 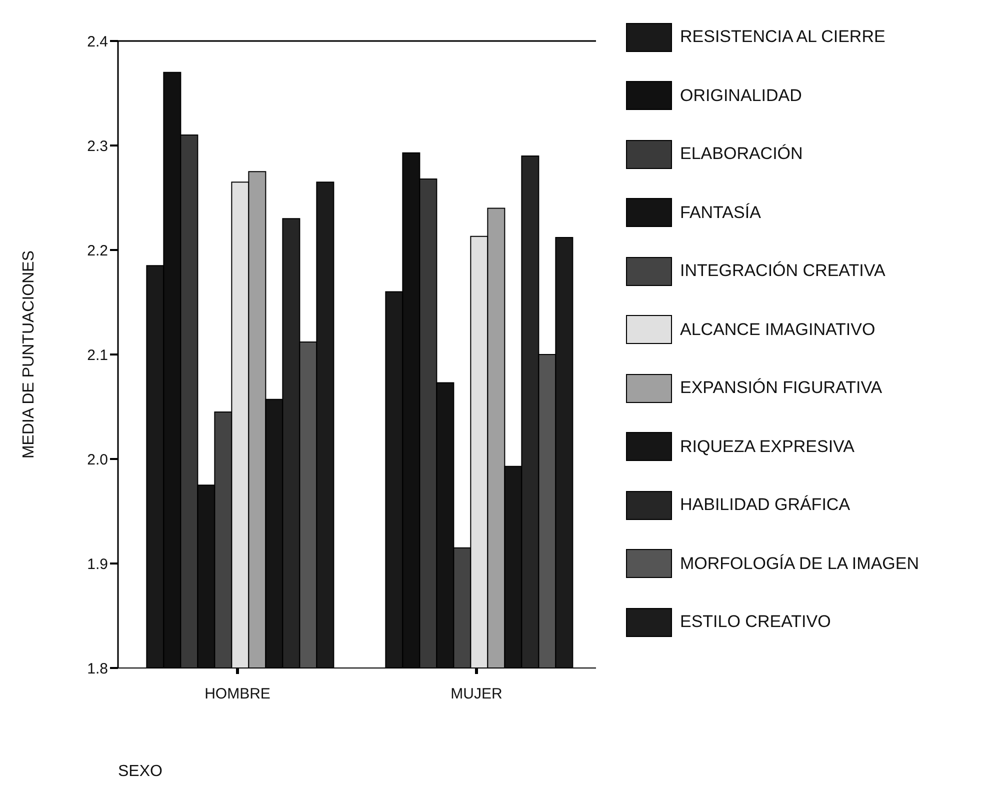 I want to click on x-axis-title: SEXO, so click(x=140, y=772).